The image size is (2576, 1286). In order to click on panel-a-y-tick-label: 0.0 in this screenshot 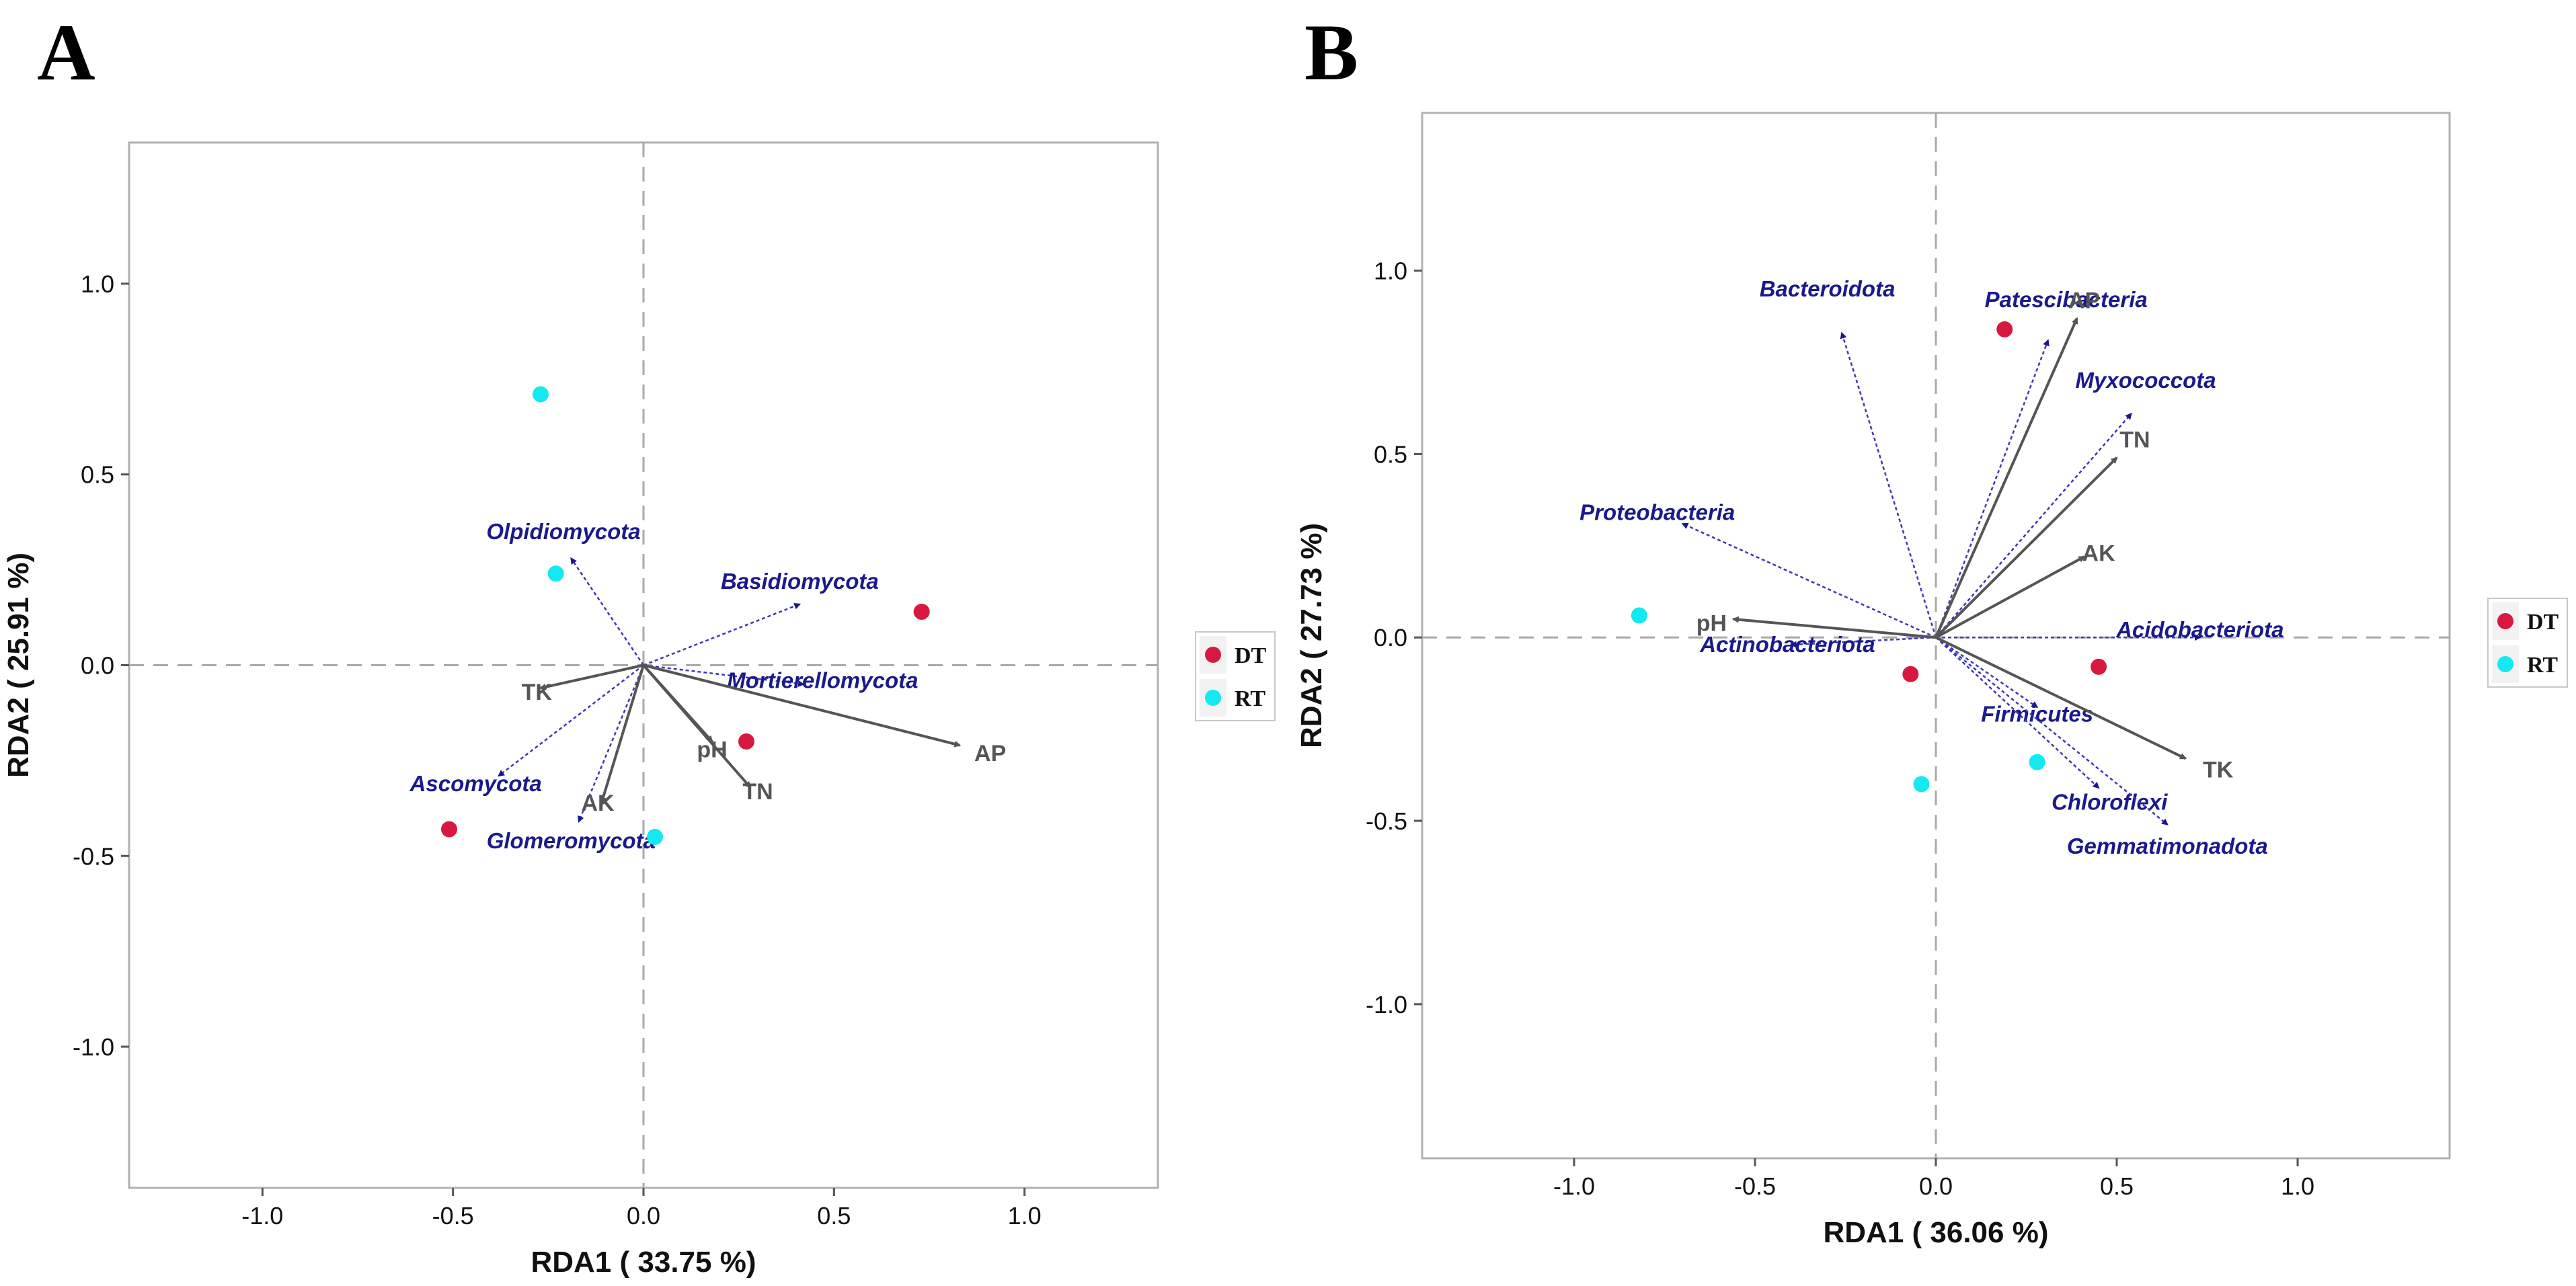, I will do `click(97, 666)`.